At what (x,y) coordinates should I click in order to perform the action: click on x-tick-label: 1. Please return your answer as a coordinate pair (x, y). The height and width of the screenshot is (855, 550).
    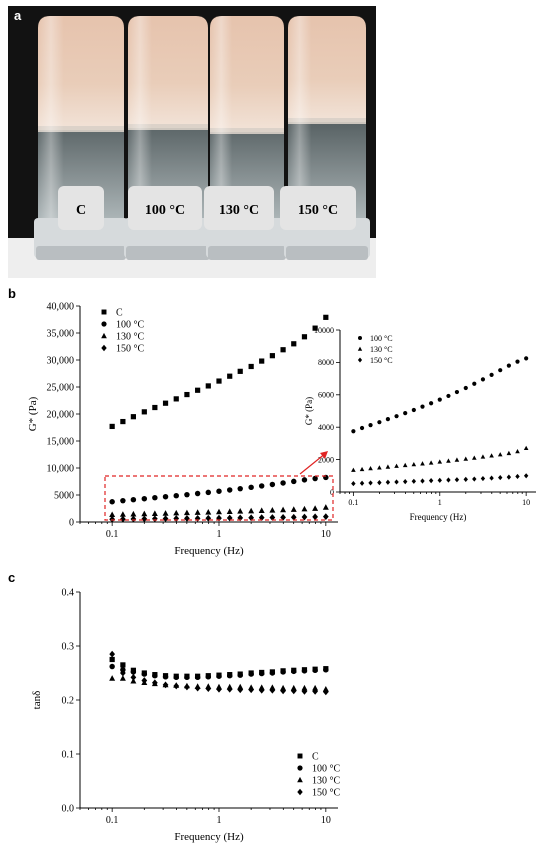
    Looking at the image, I should click on (440, 502).